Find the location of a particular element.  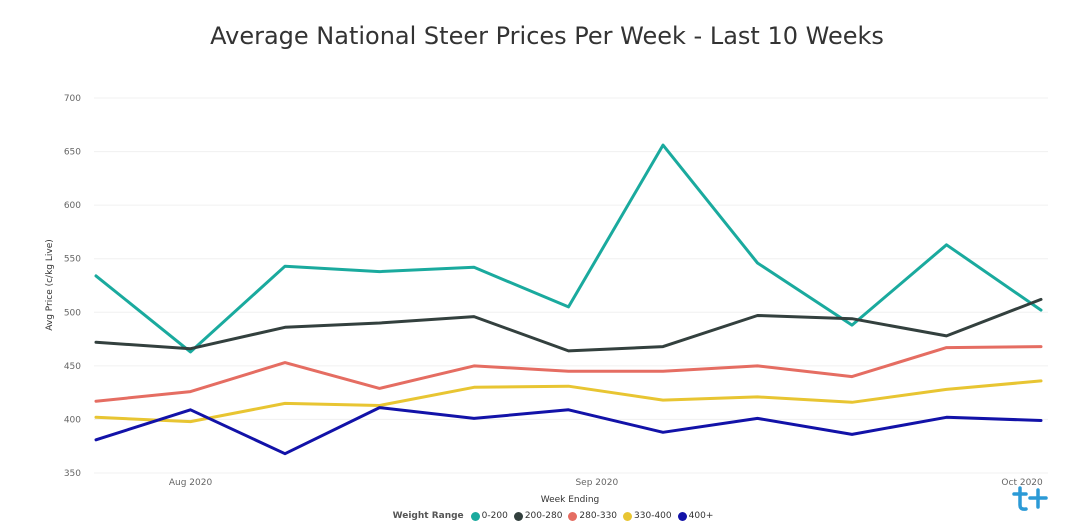

tplus-logo-icon is located at coordinates (1030, 498).